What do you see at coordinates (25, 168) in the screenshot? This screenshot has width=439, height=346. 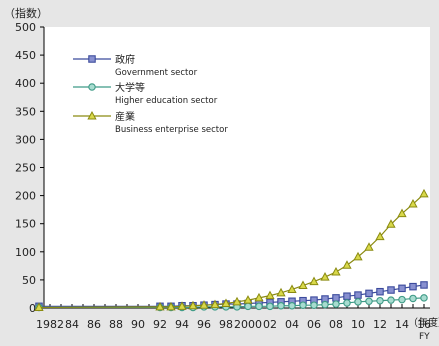 I see `y-tick-label: 250` at bounding box center [25, 168].